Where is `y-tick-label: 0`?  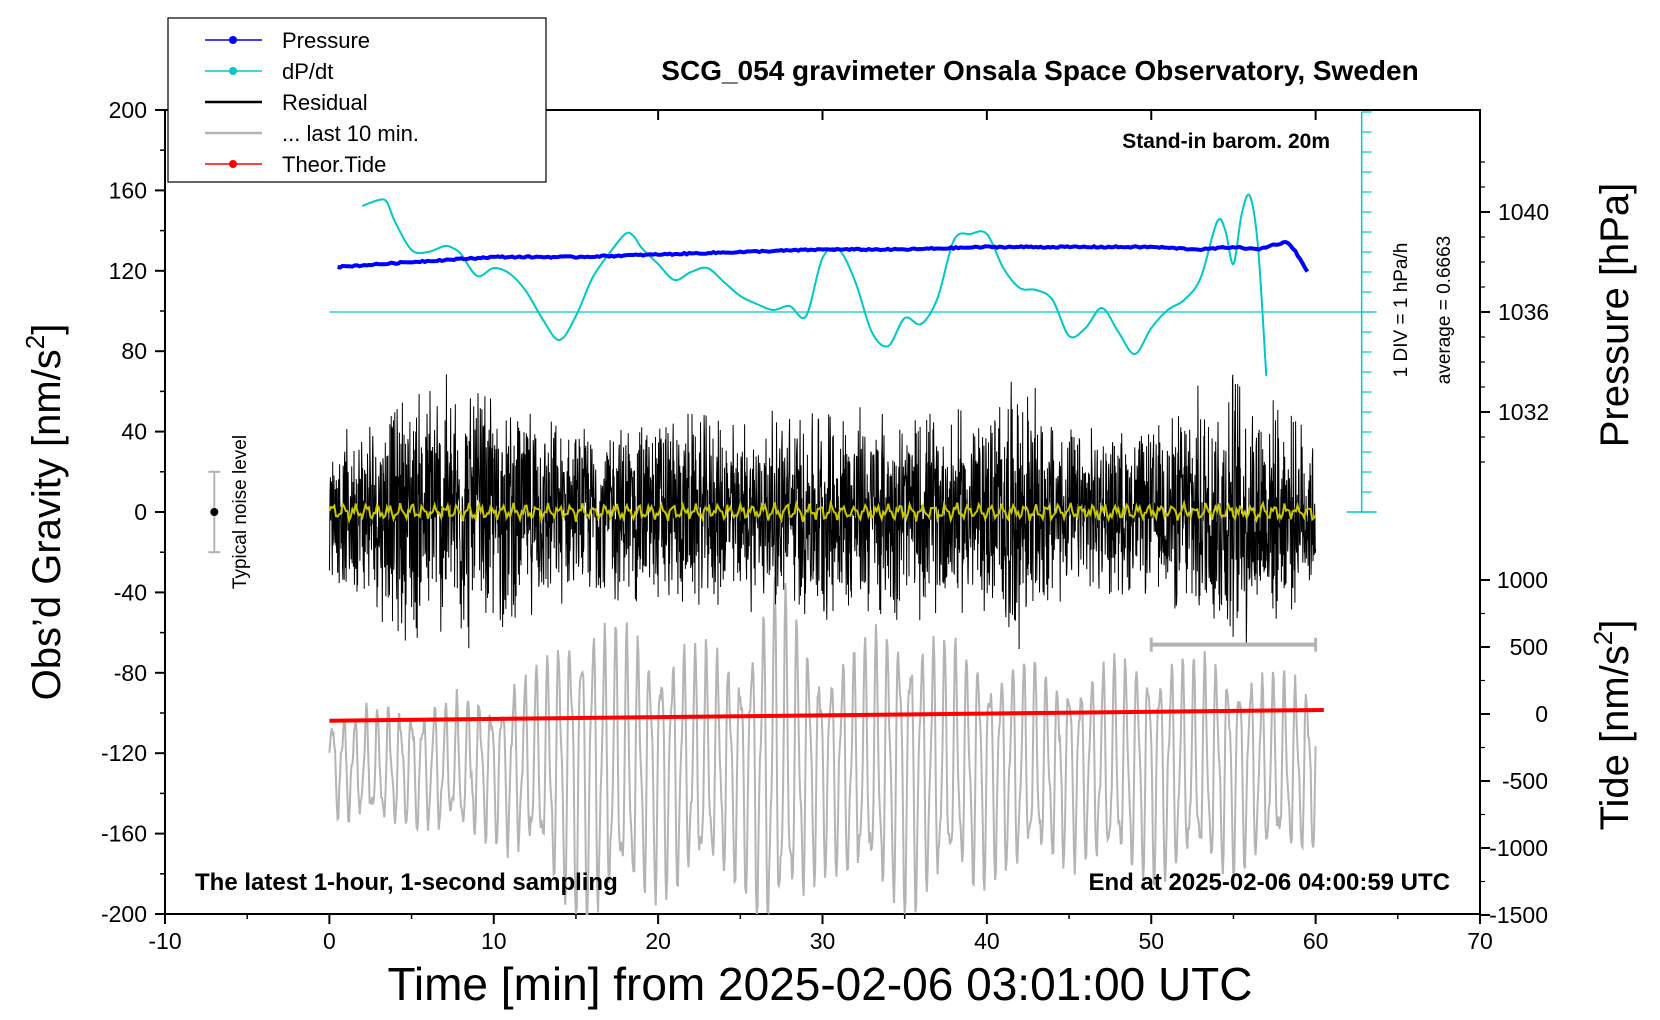 y-tick-label: 0 is located at coordinates (140, 512).